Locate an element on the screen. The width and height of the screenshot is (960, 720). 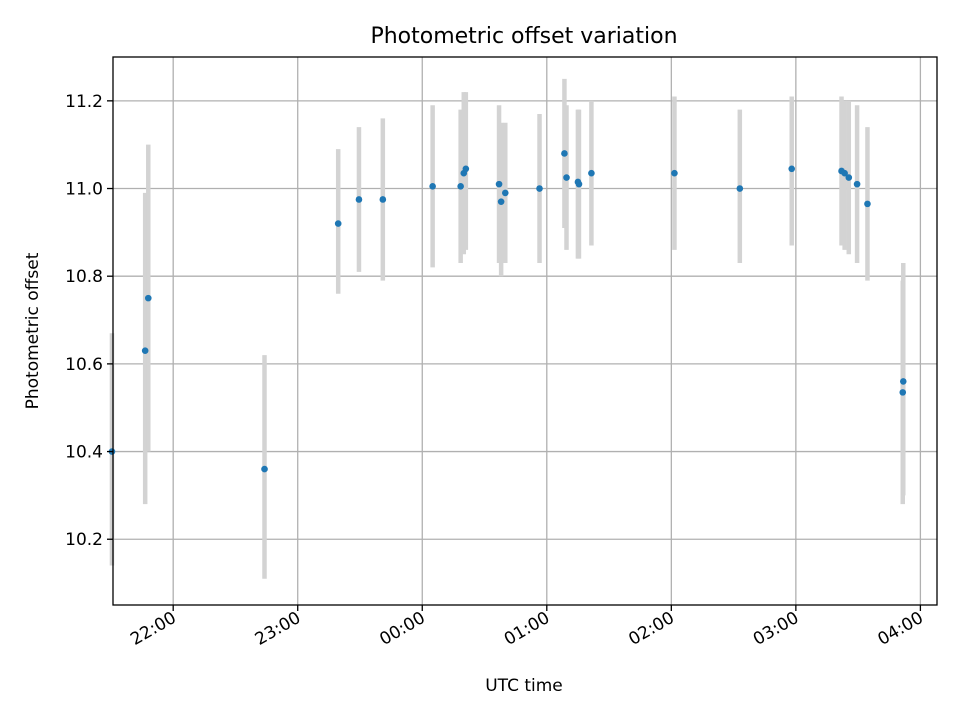
y-tick-label: 10.8 is located at coordinates (84, 277).